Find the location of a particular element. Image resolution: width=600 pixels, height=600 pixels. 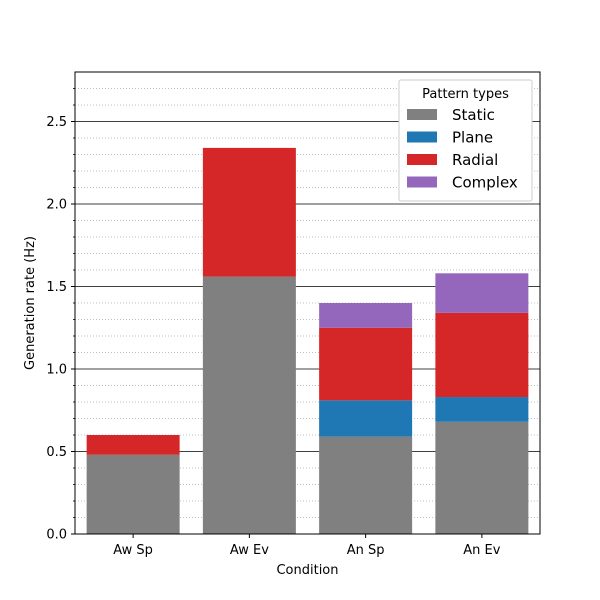

x-axis-label: Condition is located at coordinates (307, 570).